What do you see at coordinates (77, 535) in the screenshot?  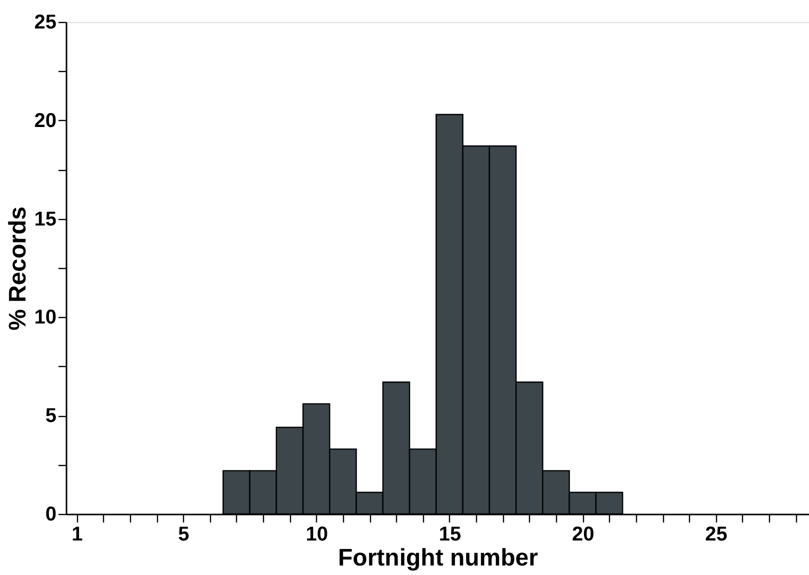 I see `x-tick-label: 1` at bounding box center [77, 535].